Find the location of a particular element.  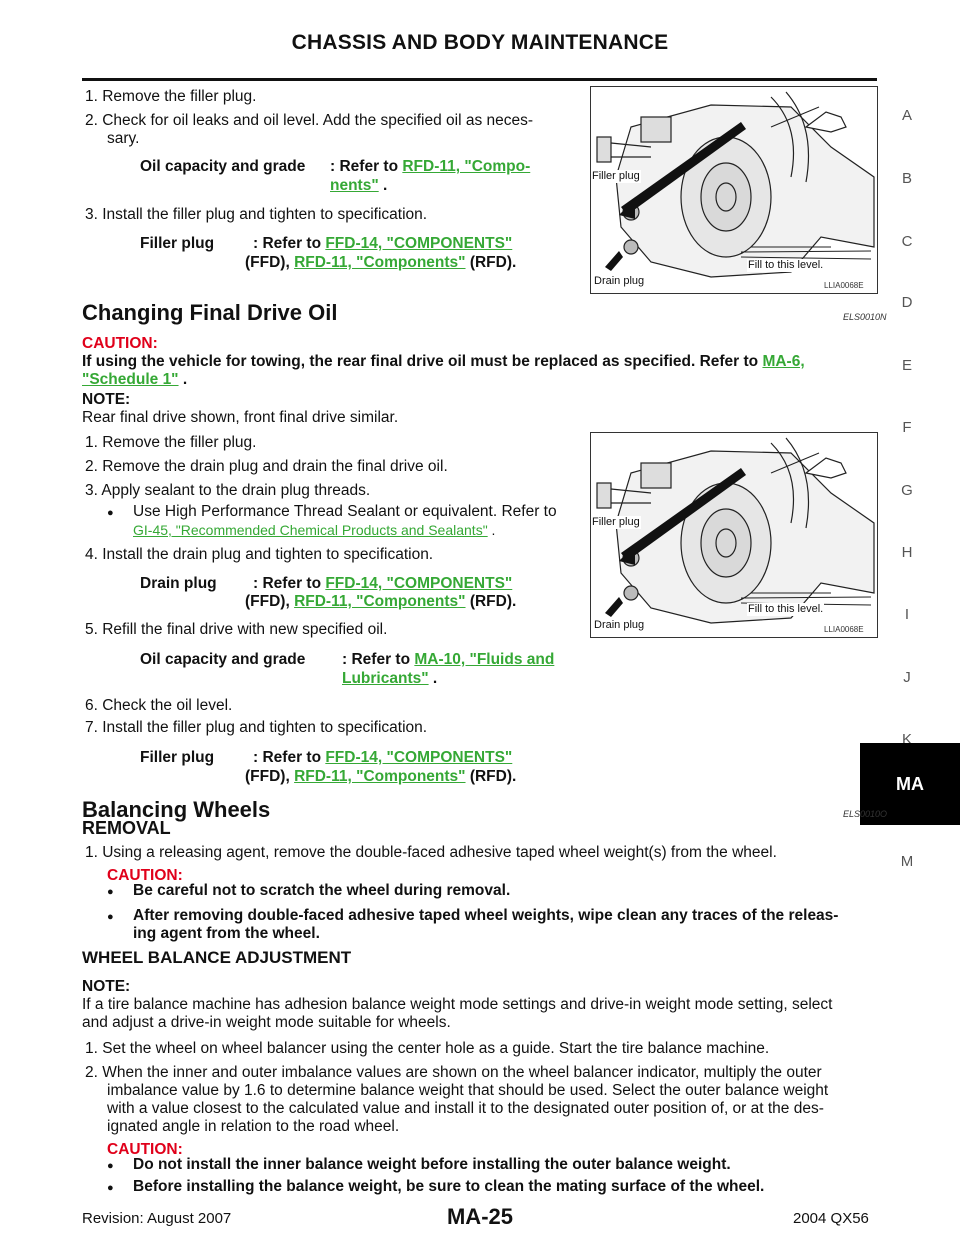

side-index-ma-active-tab: MA is located at coordinates (910, 784).